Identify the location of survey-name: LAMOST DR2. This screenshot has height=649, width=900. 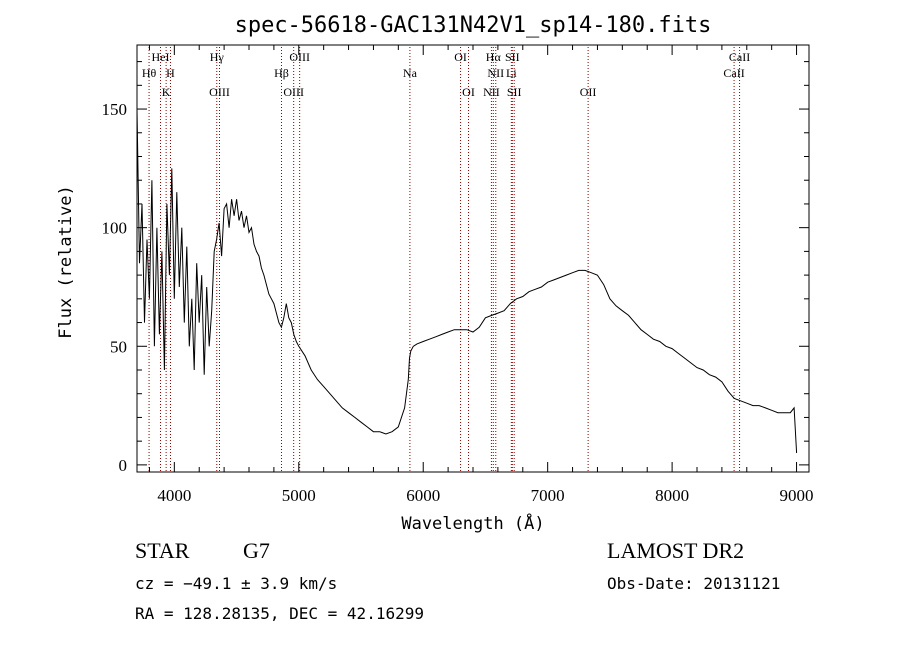
(676, 550).